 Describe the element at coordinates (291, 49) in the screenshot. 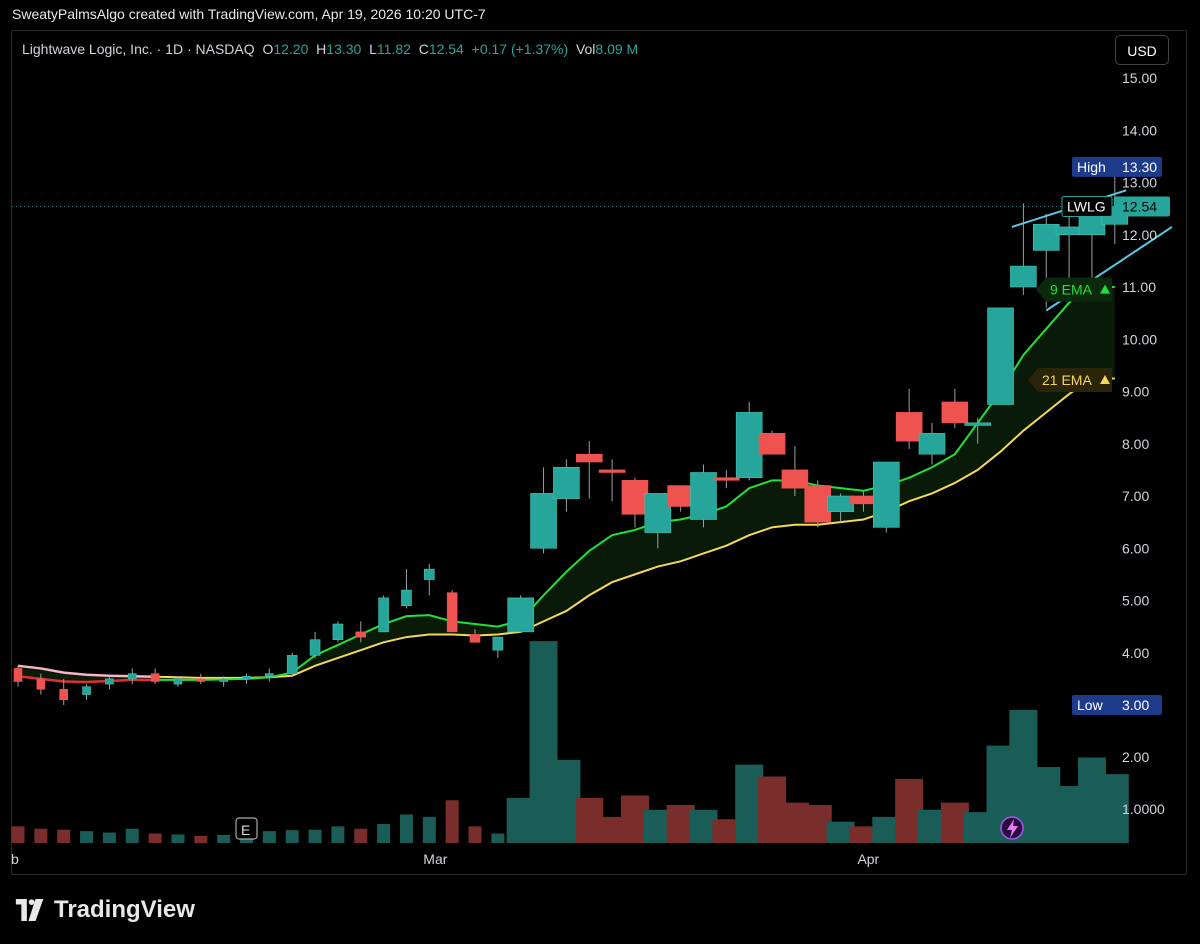

I see `legend-open: 12.20` at that location.